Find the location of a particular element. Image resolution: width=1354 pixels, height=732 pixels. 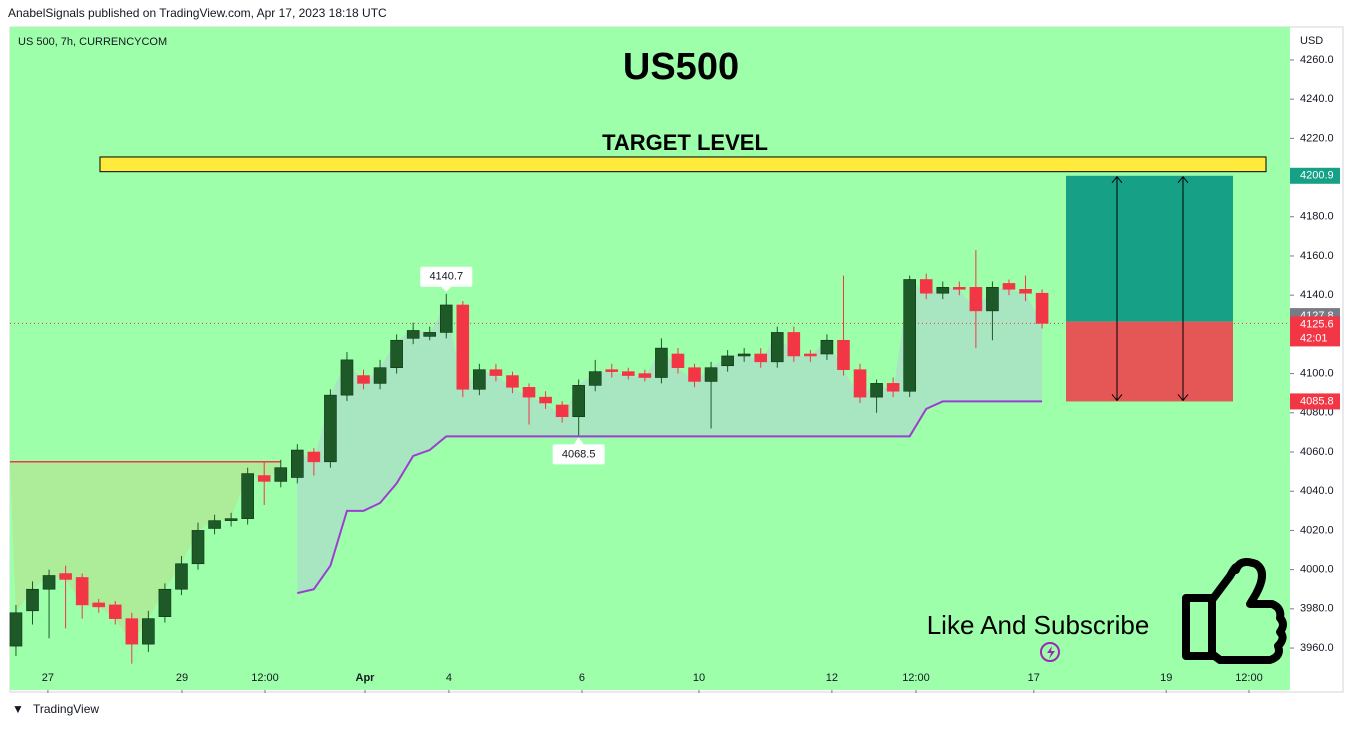

y-tick-label: 4260.0 is located at coordinates (1317, 60).